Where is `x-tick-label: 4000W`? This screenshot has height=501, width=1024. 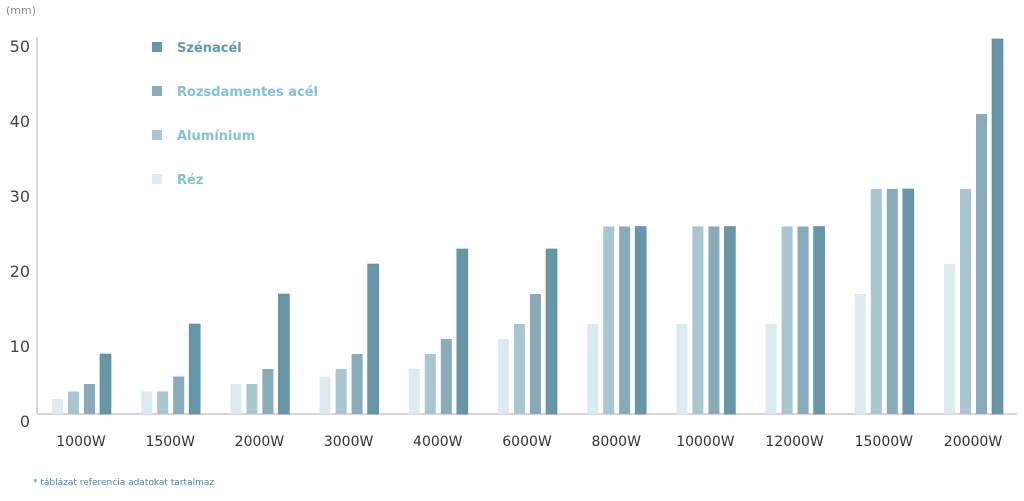
x-tick-label: 4000W is located at coordinates (438, 442).